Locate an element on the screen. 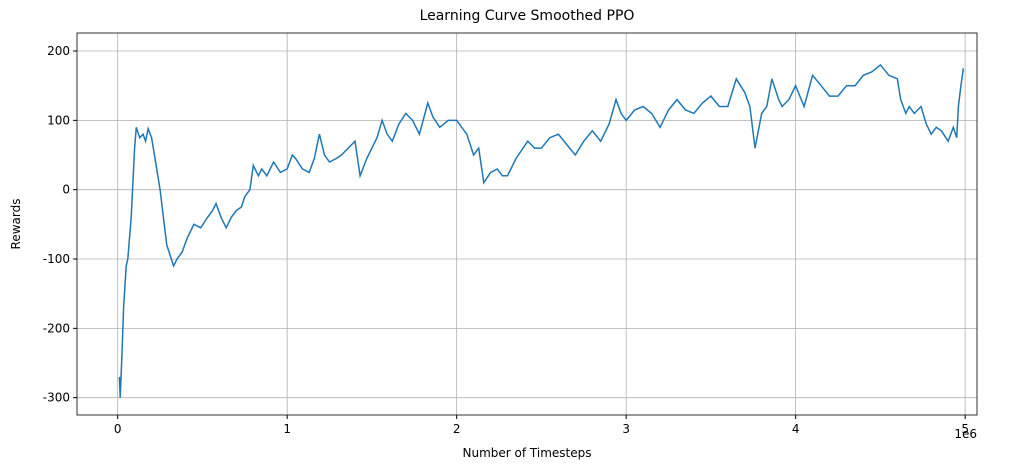  y-axis-label: Rewards is located at coordinates (16, 224).